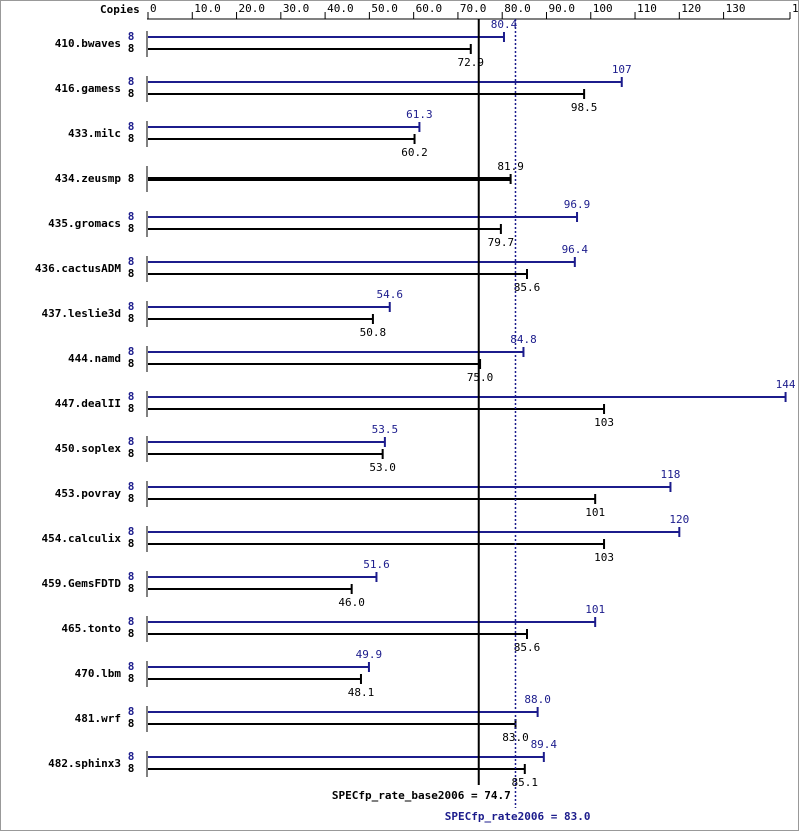 The image size is (799, 831). I want to click on x-tick-label: 100, so click(603, 8).